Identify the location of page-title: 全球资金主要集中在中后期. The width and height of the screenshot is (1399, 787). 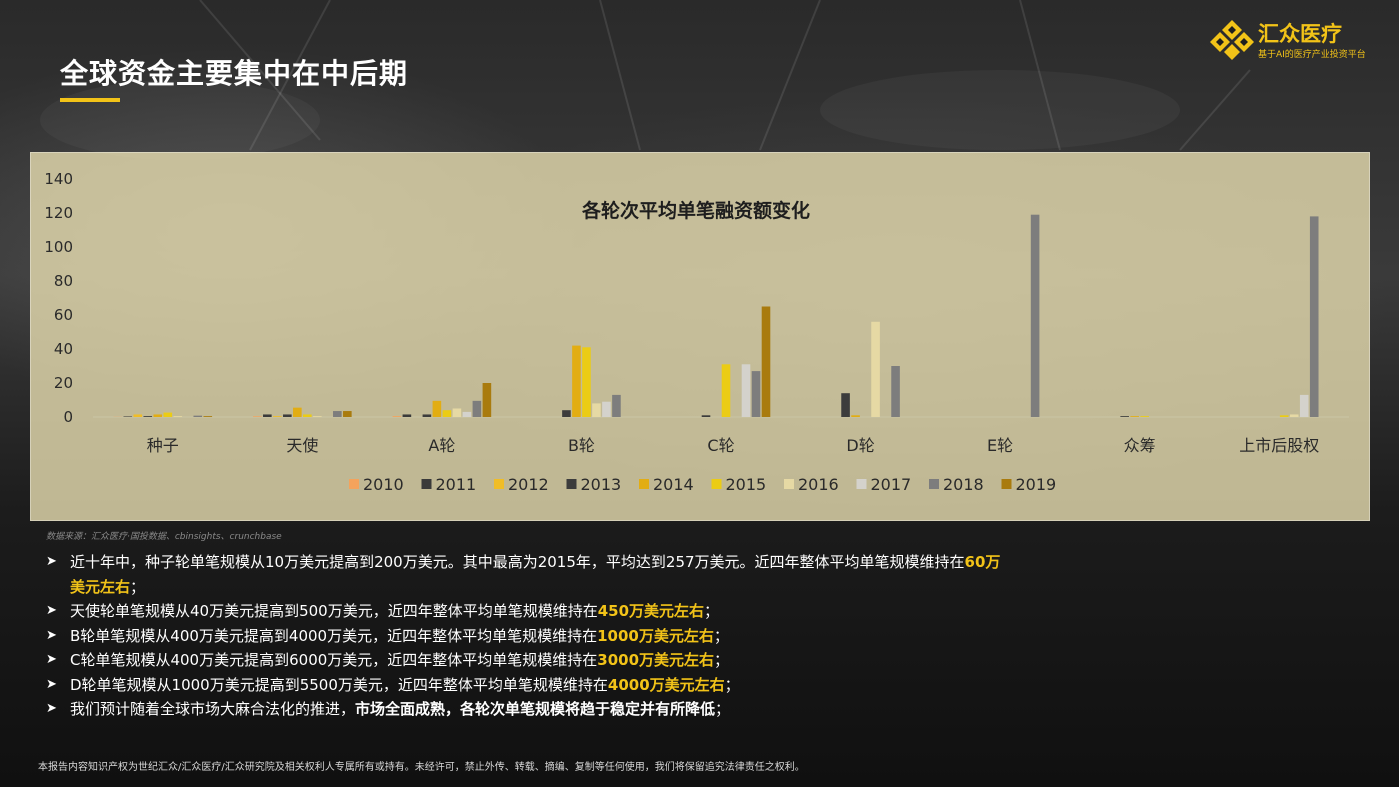
(234, 73).